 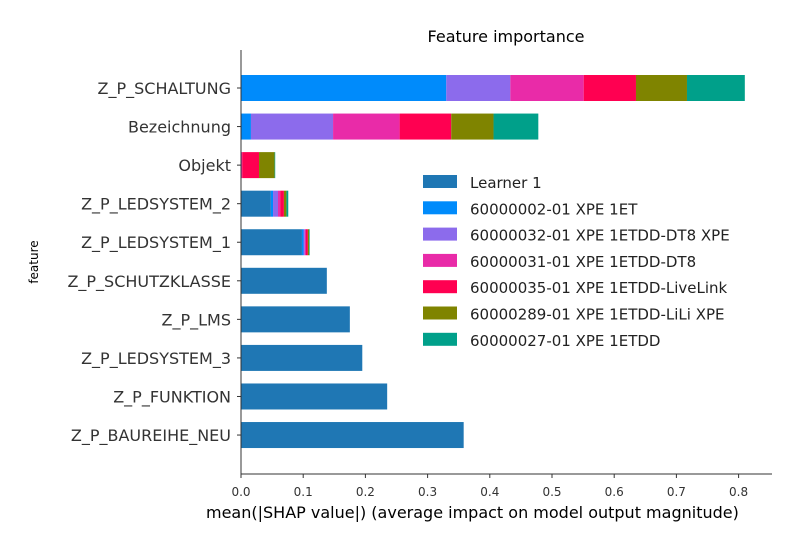 I want to click on legend-label: 60000289-01 XPE 1ETDD-LiLi XPE, so click(x=597, y=315).